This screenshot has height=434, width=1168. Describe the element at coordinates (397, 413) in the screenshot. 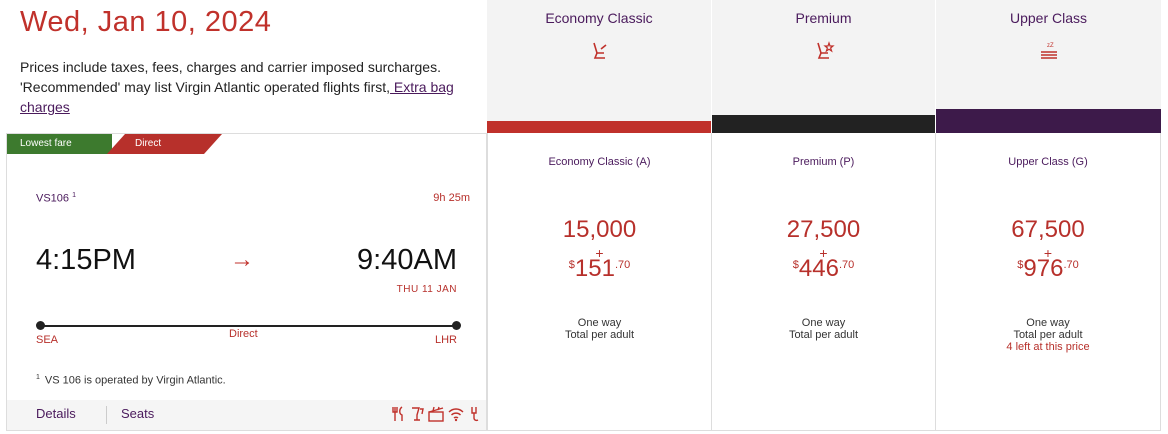

I see `meal-icon` at that location.